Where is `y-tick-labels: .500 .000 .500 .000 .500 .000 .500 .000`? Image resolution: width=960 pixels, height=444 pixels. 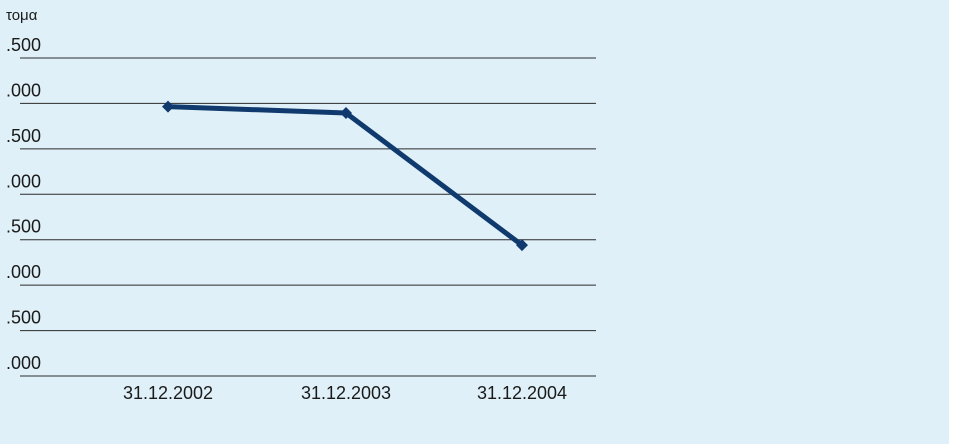
y-tick-labels: .500 .000 .500 .000 .500 .000 .500 .000 is located at coordinates (23, 204).